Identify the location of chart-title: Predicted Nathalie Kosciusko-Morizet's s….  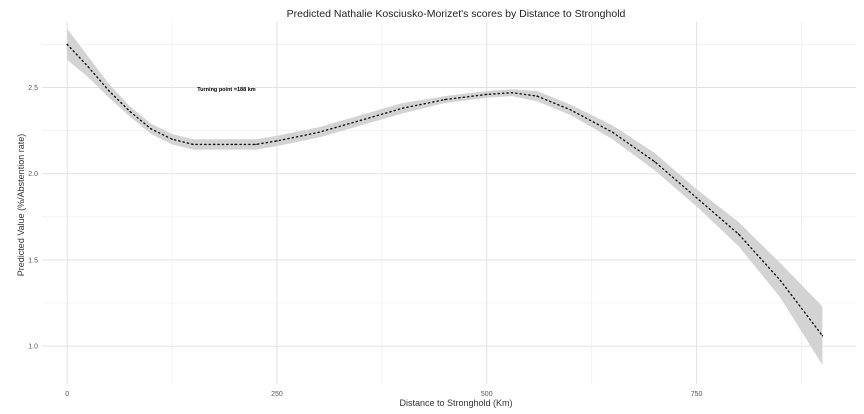
(456, 14).